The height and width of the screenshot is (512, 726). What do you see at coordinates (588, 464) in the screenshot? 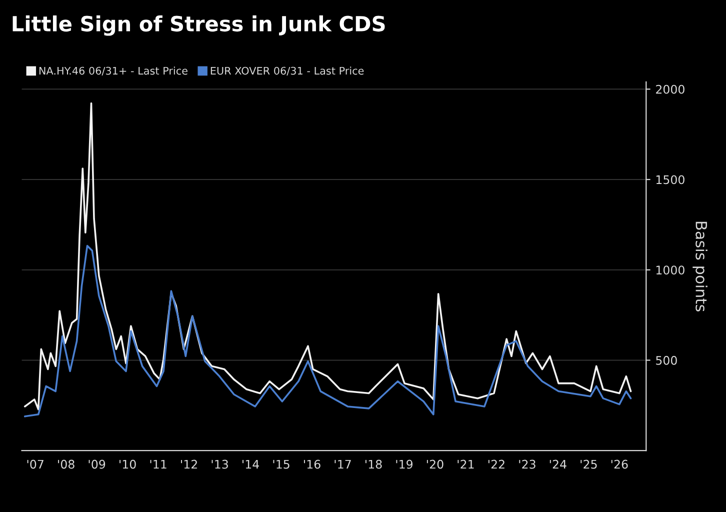
I see `x-tick-label: '25` at bounding box center [588, 464].